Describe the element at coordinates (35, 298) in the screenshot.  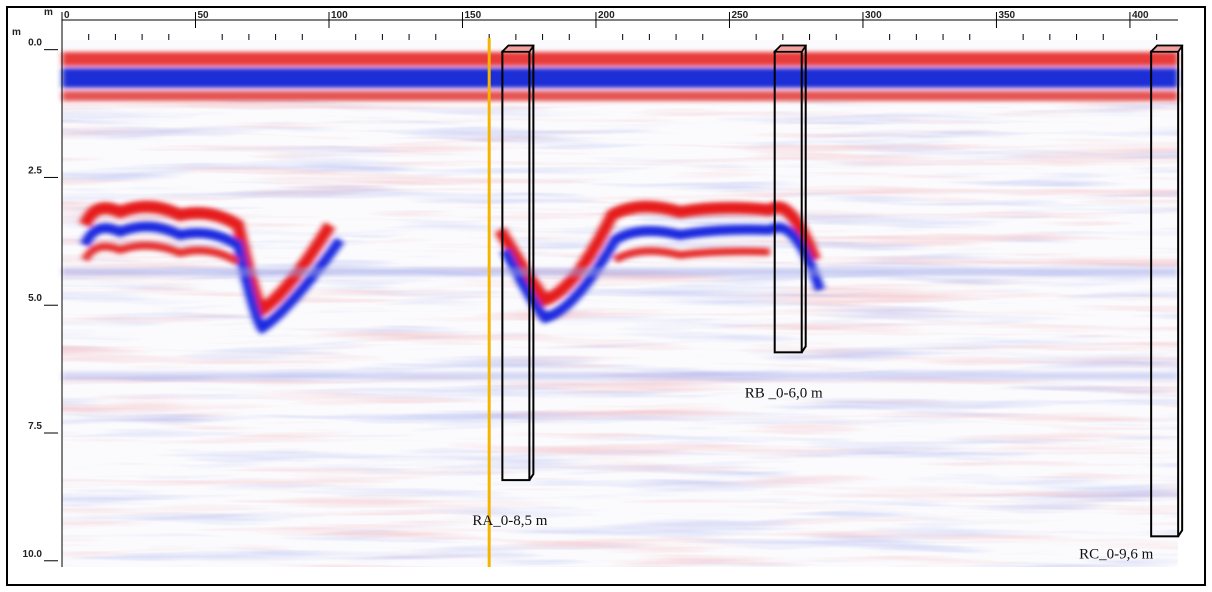
I see `y-tick-label: 5.0` at that location.